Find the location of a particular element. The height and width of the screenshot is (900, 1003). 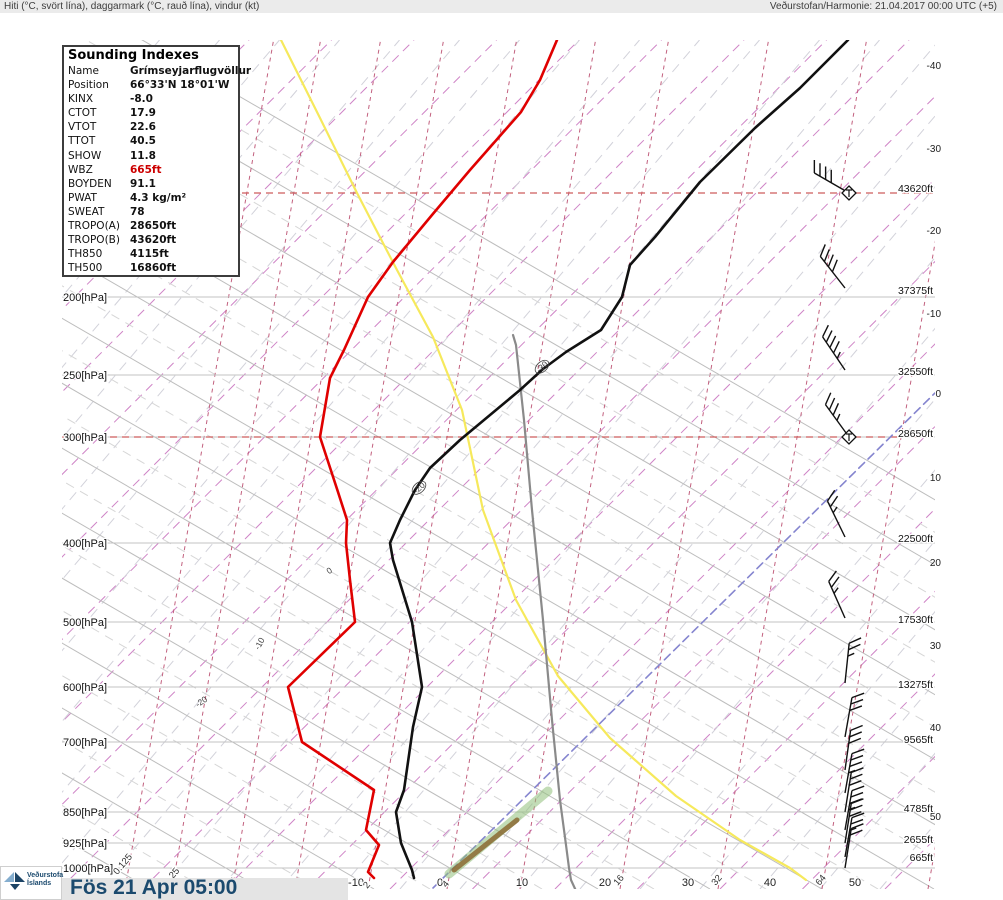

index-value: 43620ft is located at coordinates (153, 240).